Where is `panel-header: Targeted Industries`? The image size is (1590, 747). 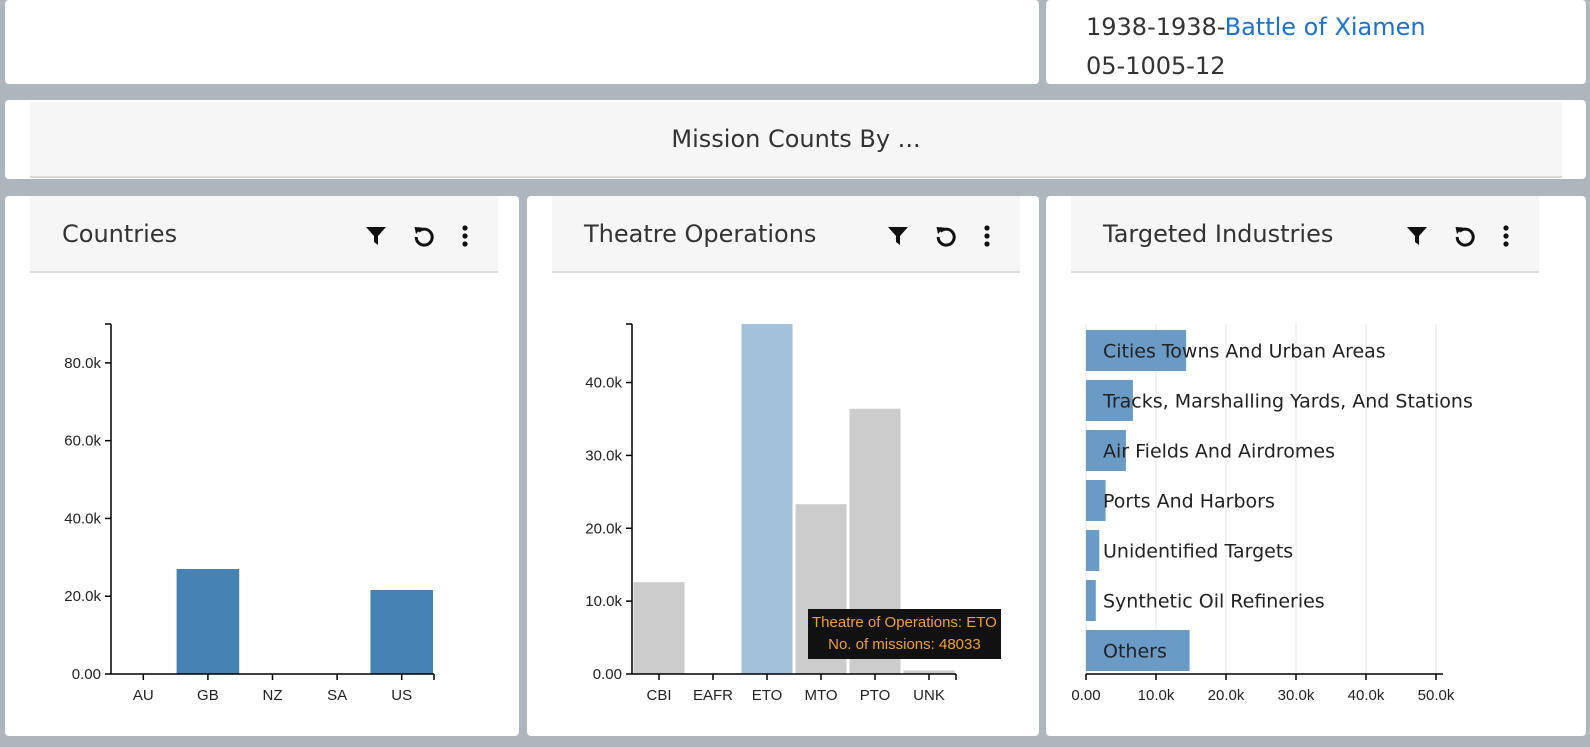 panel-header: Targeted Industries is located at coordinates (1305, 234).